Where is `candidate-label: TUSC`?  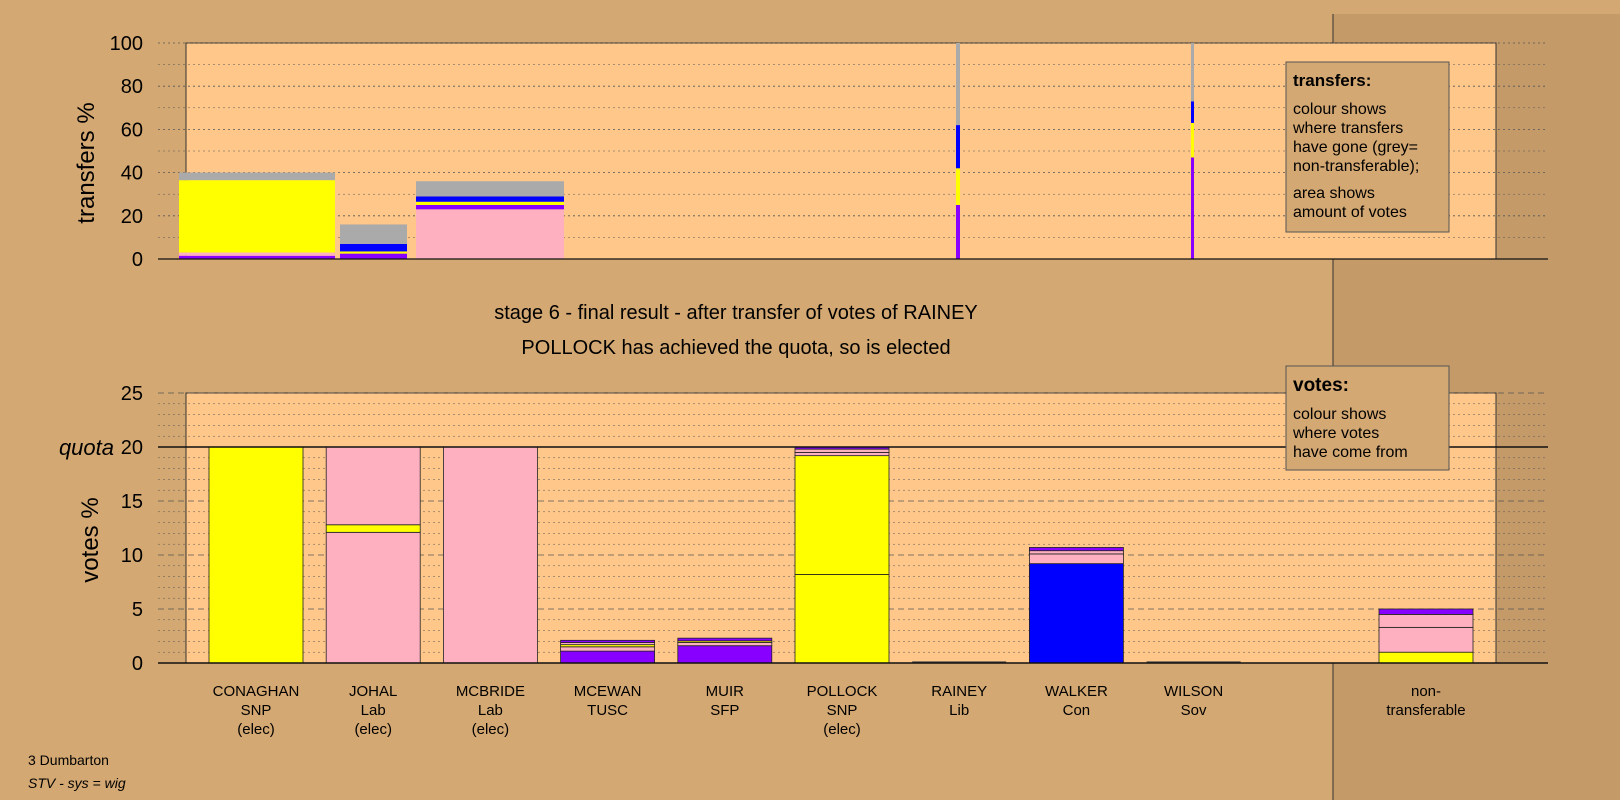
candidate-label: TUSC is located at coordinates (607, 710).